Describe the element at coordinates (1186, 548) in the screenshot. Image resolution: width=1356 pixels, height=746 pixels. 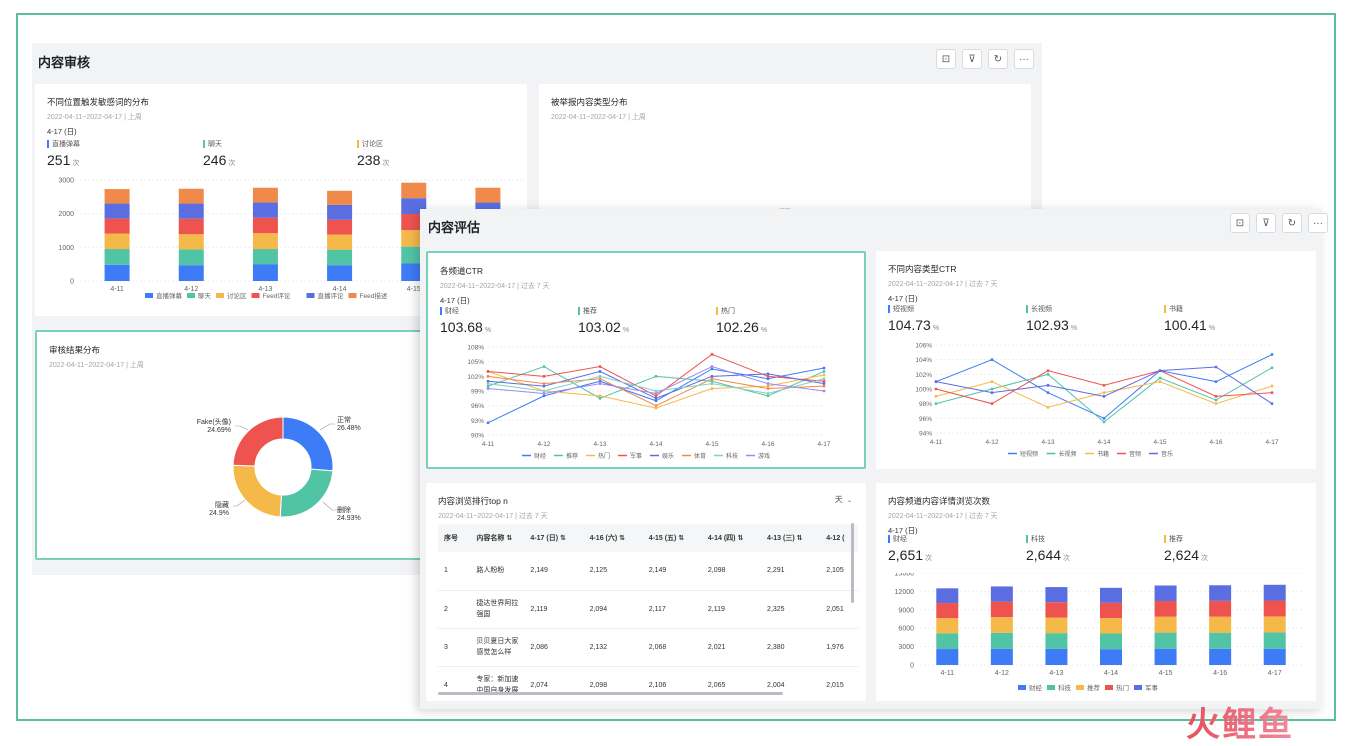
I see `kpi-recommend: 推荐 2,624 次` at that location.